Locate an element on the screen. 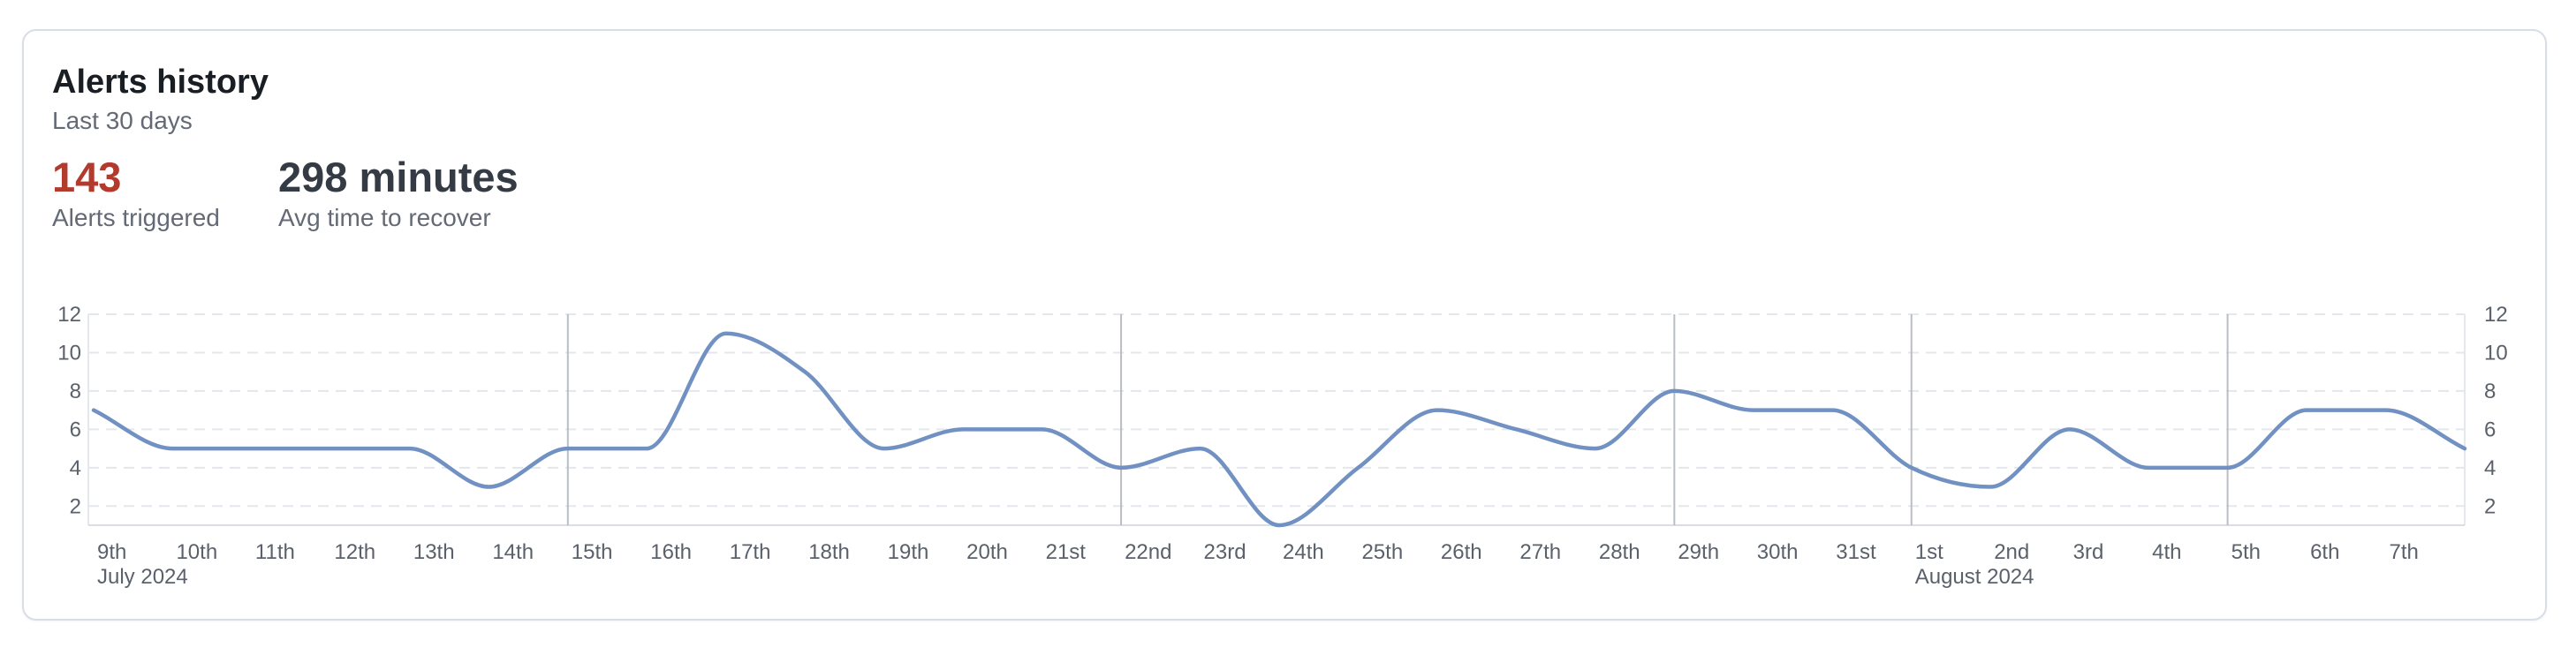 The height and width of the screenshot is (655, 2576). avg-time-to-recover-label: Avg time to recover is located at coordinates (385, 218).